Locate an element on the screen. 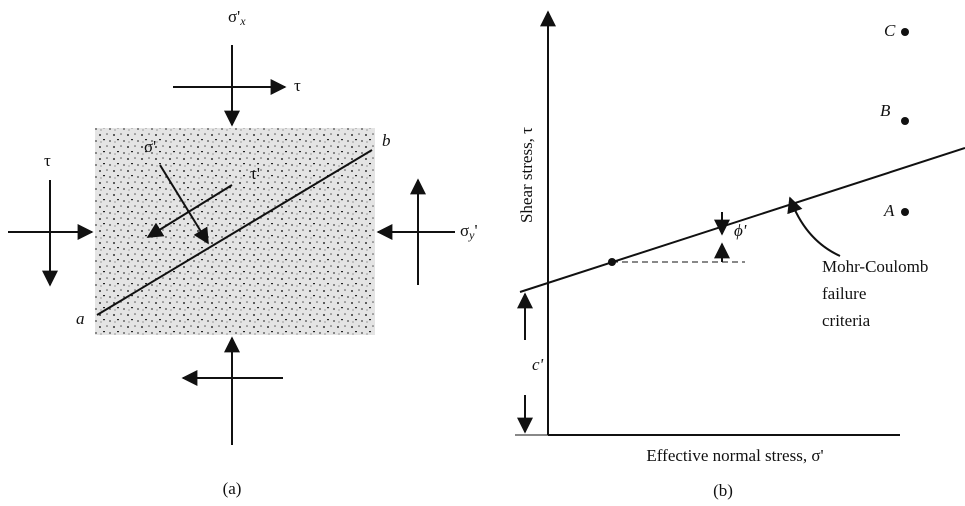 Image resolution: width=965 pixels, height=506 pixels. label: σ' is located at coordinates (150, 146).